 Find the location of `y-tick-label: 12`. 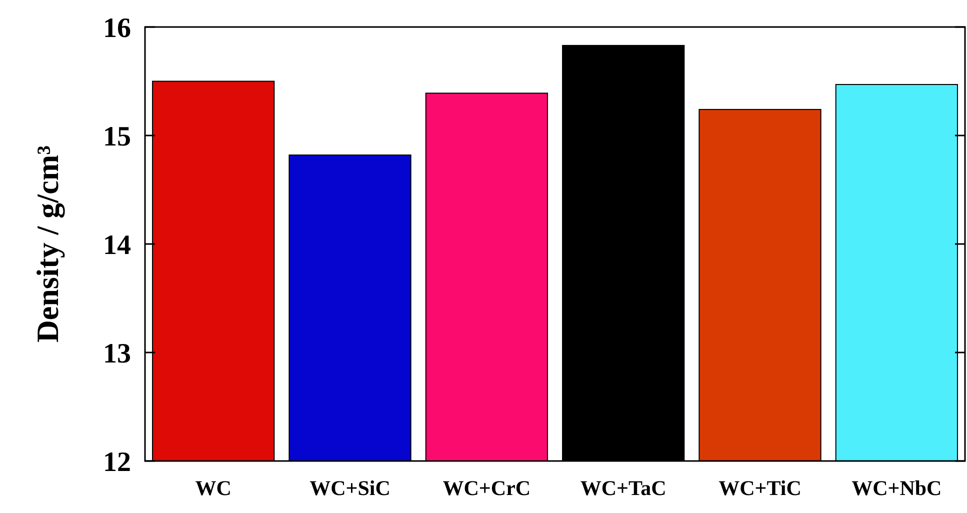

y-tick-label: 12 is located at coordinates (117, 462).